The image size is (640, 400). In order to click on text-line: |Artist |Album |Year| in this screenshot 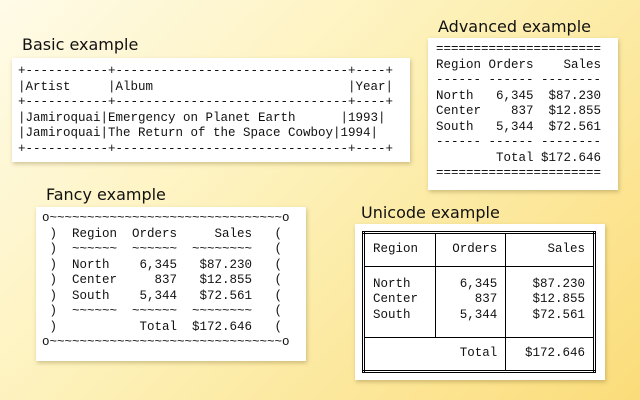, I will do `click(206, 86)`.